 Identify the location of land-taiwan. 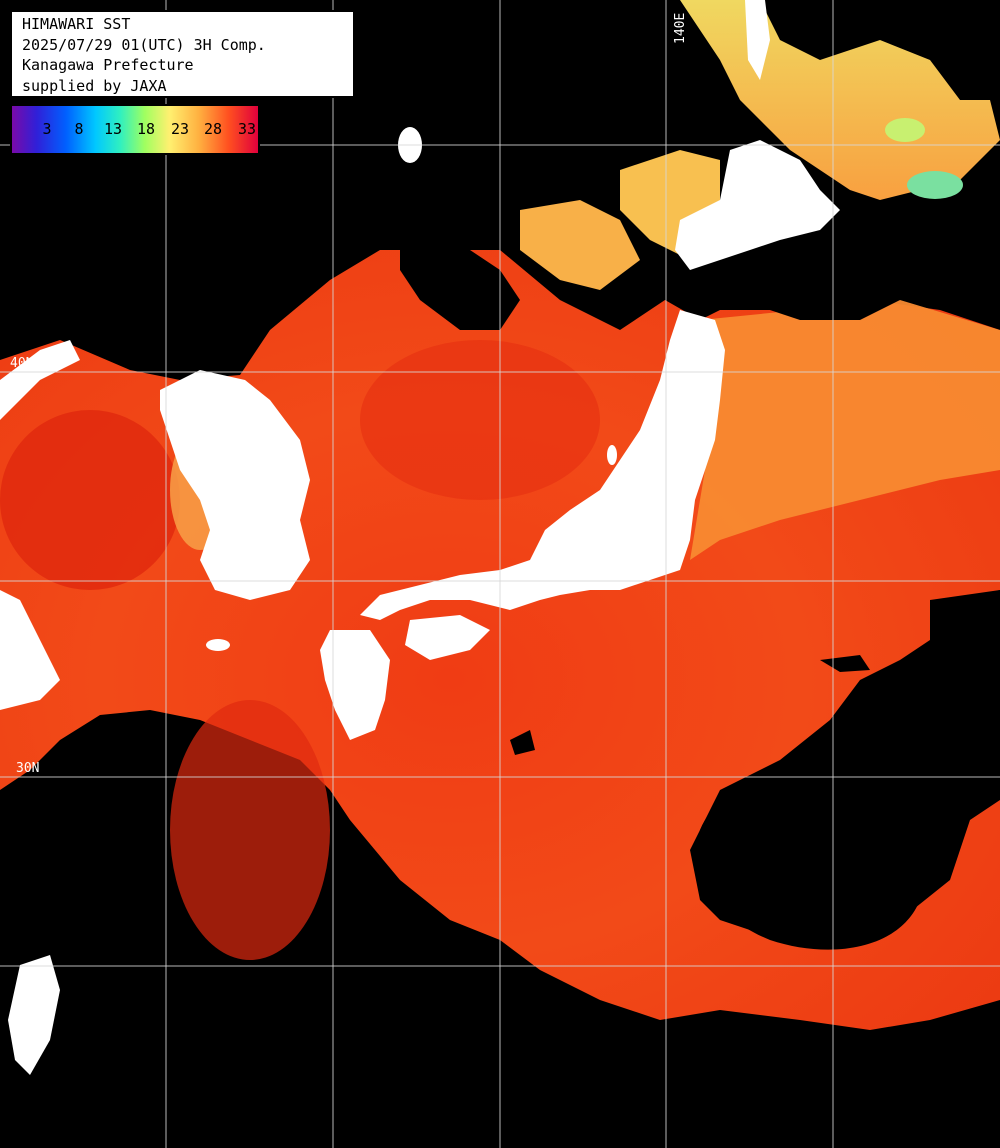
(34, 1015).